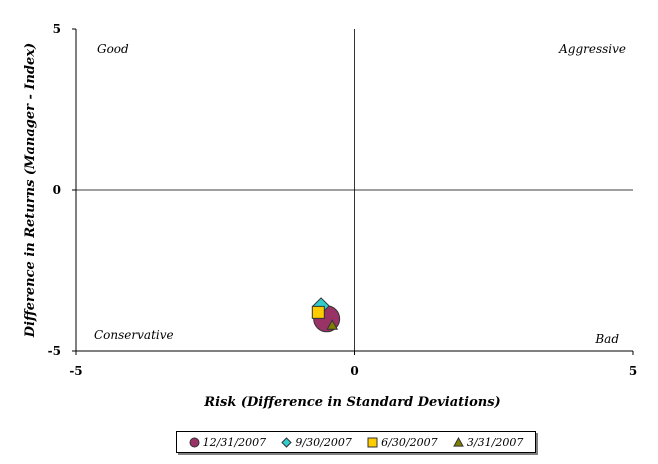 The width and height of the screenshot is (658, 464). I want to click on y-tick-label: 0, so click(57, 190).